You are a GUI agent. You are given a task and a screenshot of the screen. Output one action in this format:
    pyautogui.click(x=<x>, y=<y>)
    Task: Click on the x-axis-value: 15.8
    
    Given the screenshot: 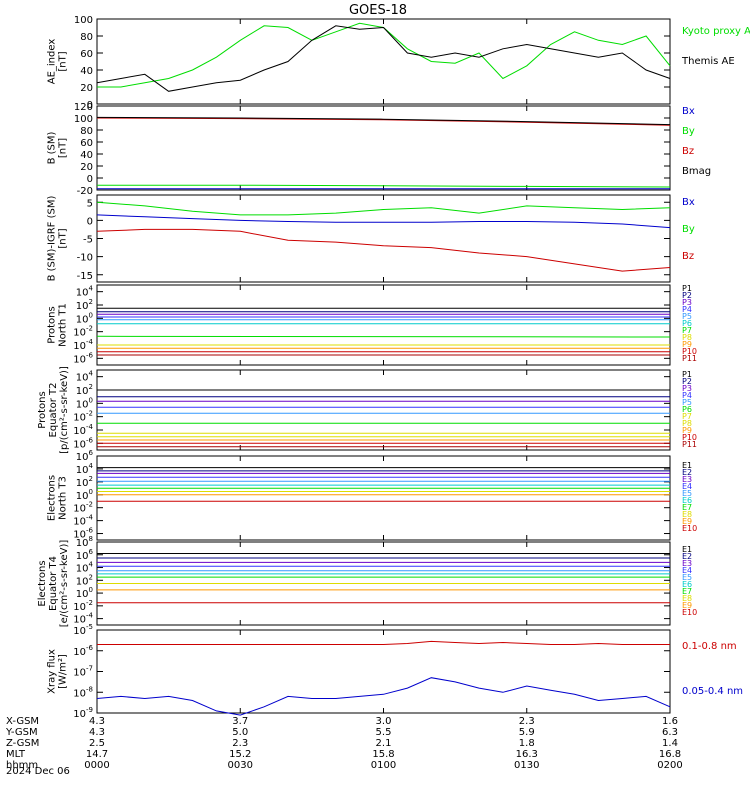 What is the action you would take?
    pyautogui.click(x=383, y=754)
    